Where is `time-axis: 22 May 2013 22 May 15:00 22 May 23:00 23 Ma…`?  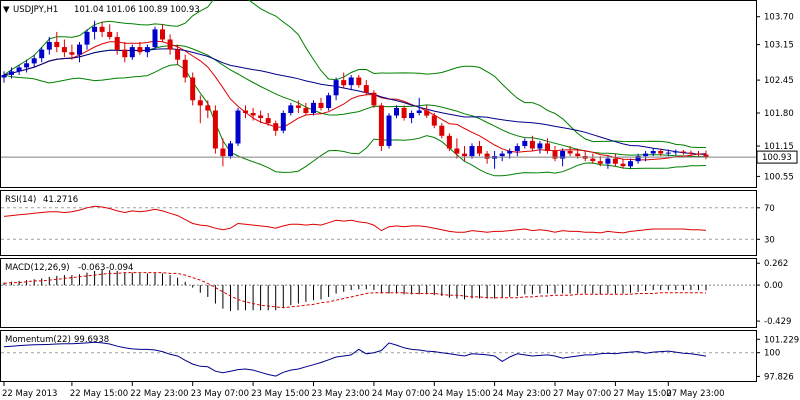
time-axis: 22 May 2013 22 May 15:00 22 May 23:00 23 Ma… is located at coordinates (363, 390).